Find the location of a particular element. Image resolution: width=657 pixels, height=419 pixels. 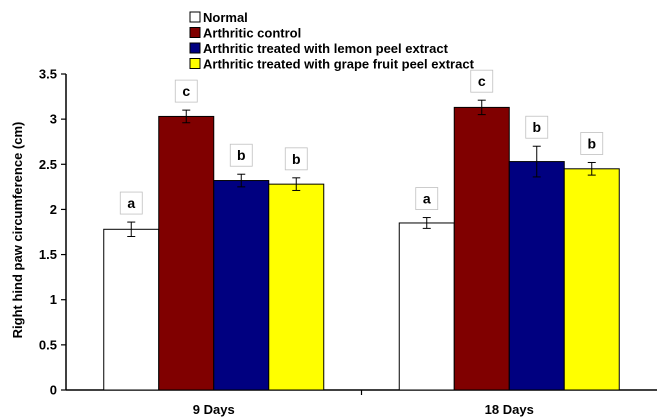

y-tick-label: 3 is located at coordinates (53, 119).